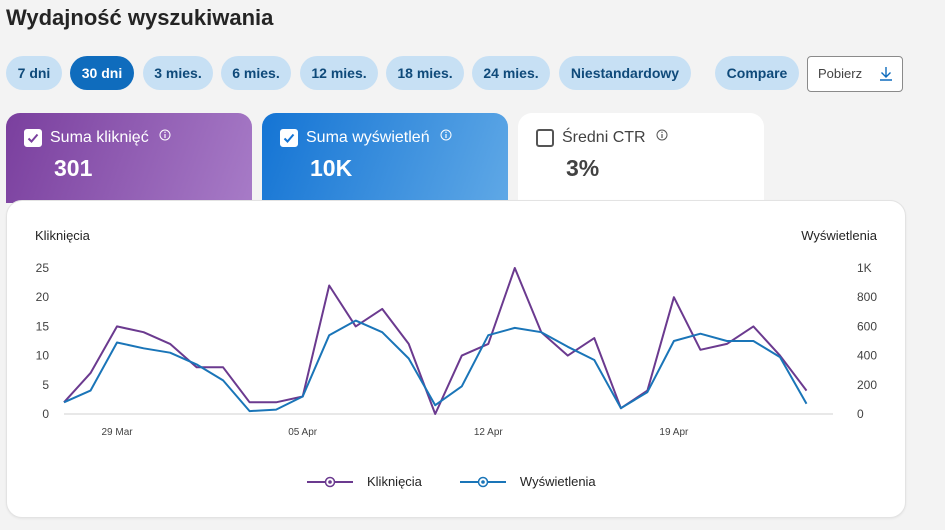 The height and width of the screenshot is (530, 945). I want to click on y-right-tick-label: 800, so click(867, 297).